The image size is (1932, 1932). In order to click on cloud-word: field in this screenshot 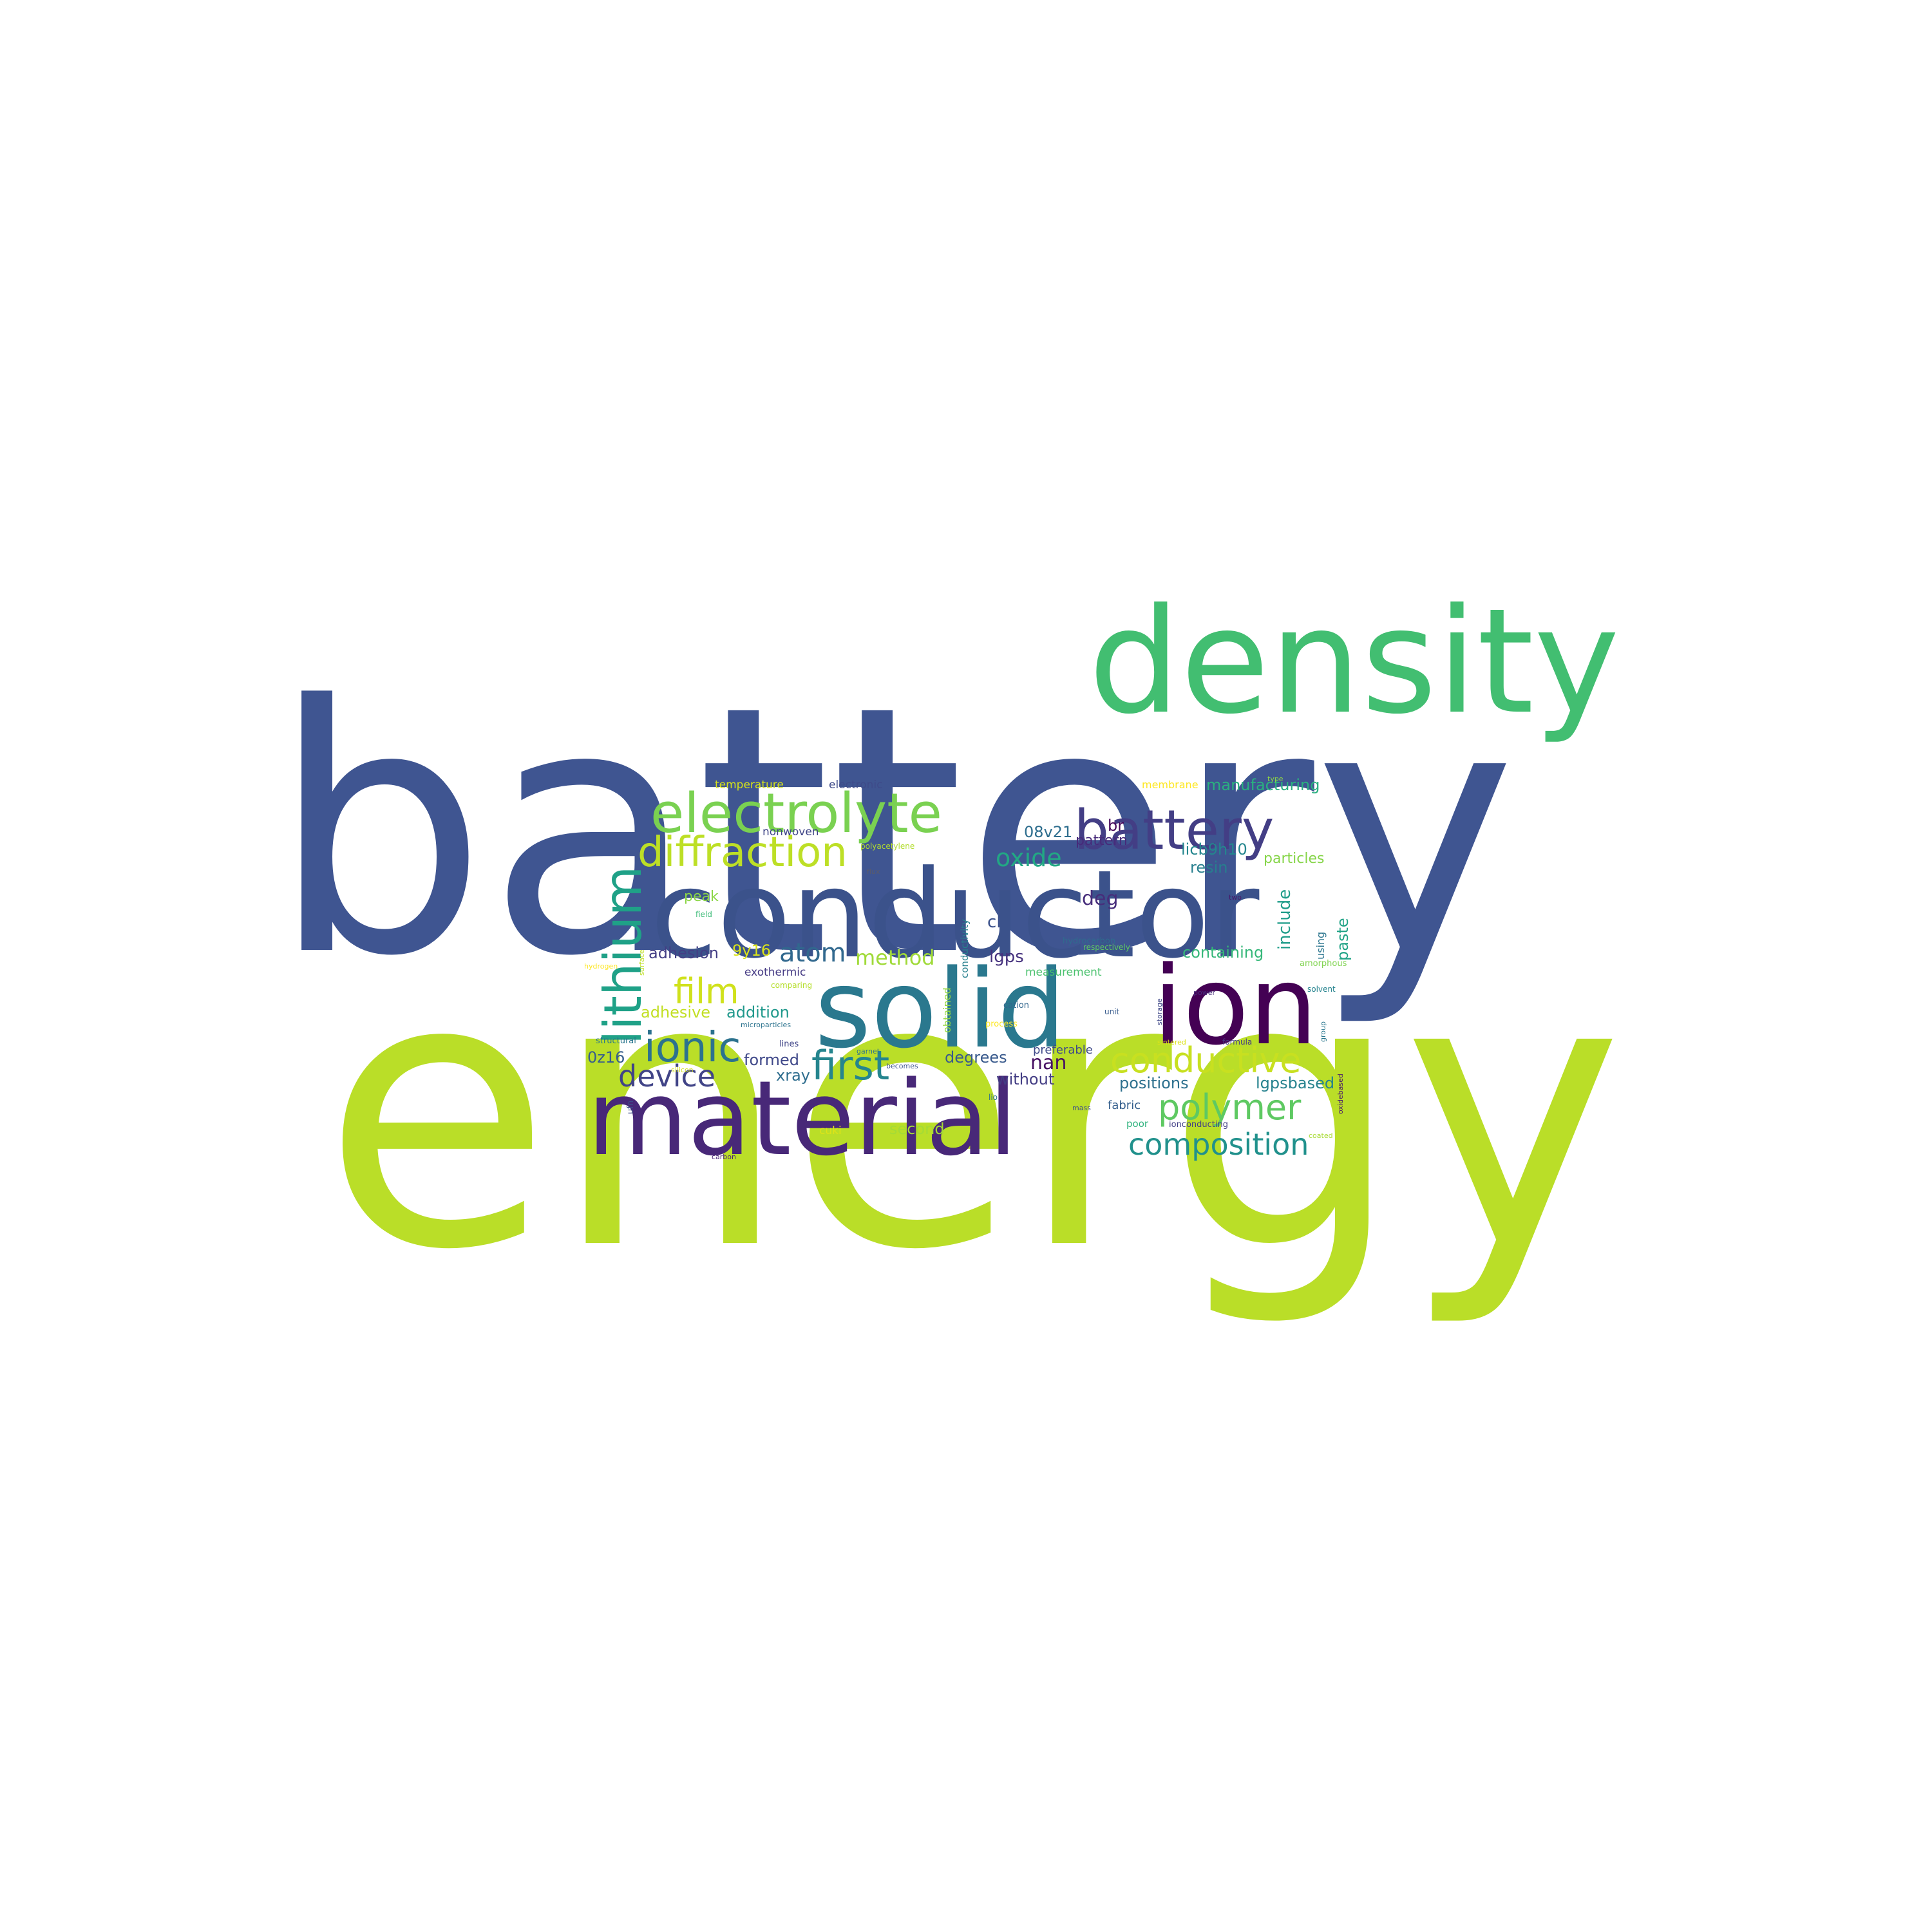, I will do `click(704, 914)`.